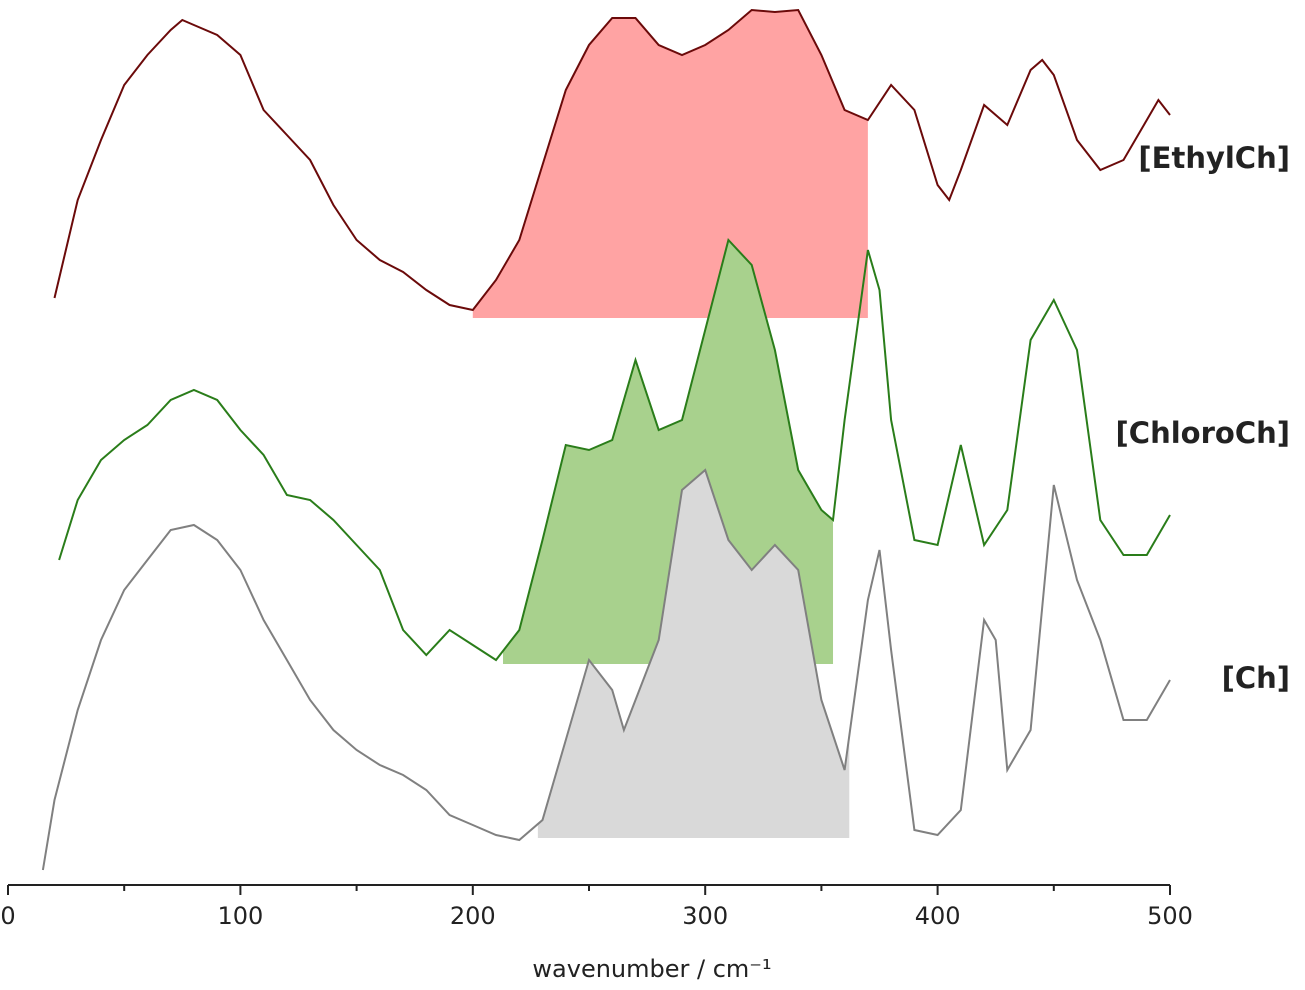  What do you see at coordinates (1203, 433) in the screenshot?
I see `series-label: [ChloroCh]` at bounding box center [1203, 433].